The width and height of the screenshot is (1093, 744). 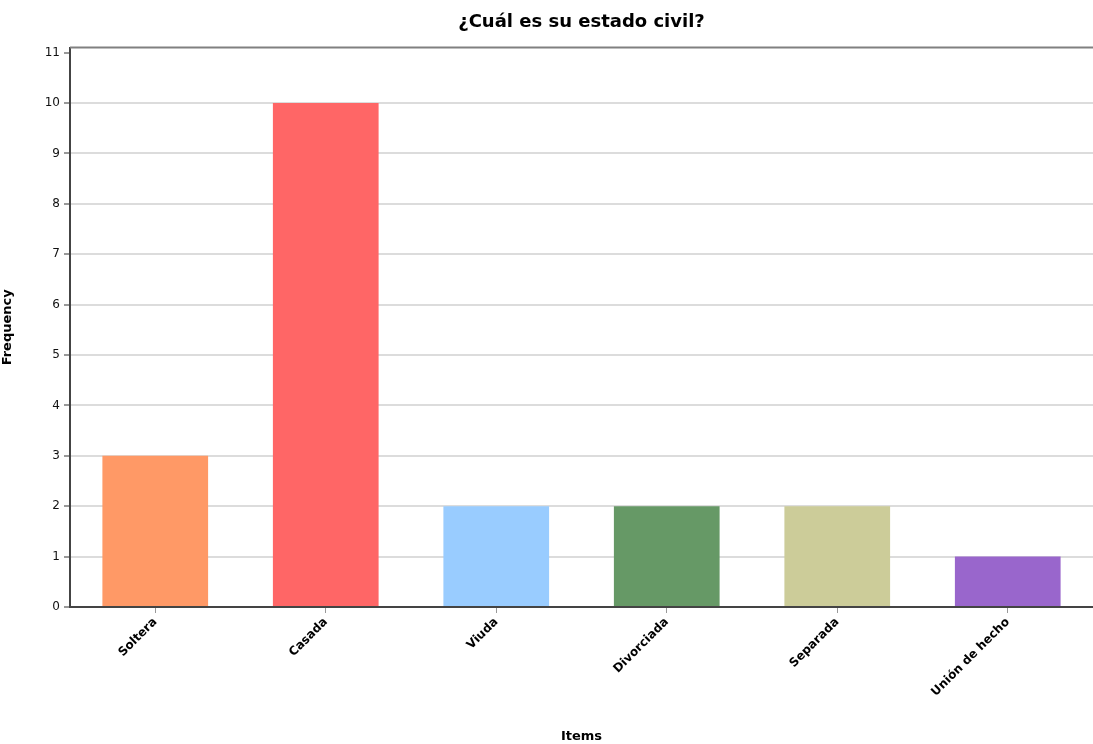 I want to click on y-tick-label: 0, so click(x=56, y=606).